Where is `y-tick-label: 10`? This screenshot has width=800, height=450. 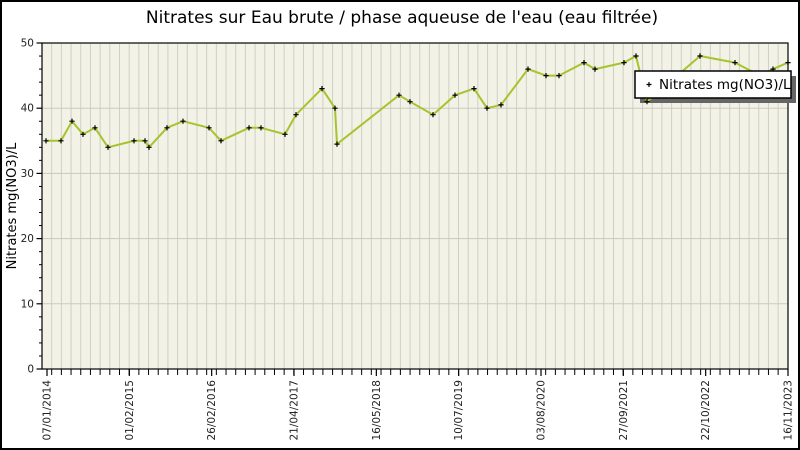
y-tick-label: 10 is located at coordinates (27, 304).